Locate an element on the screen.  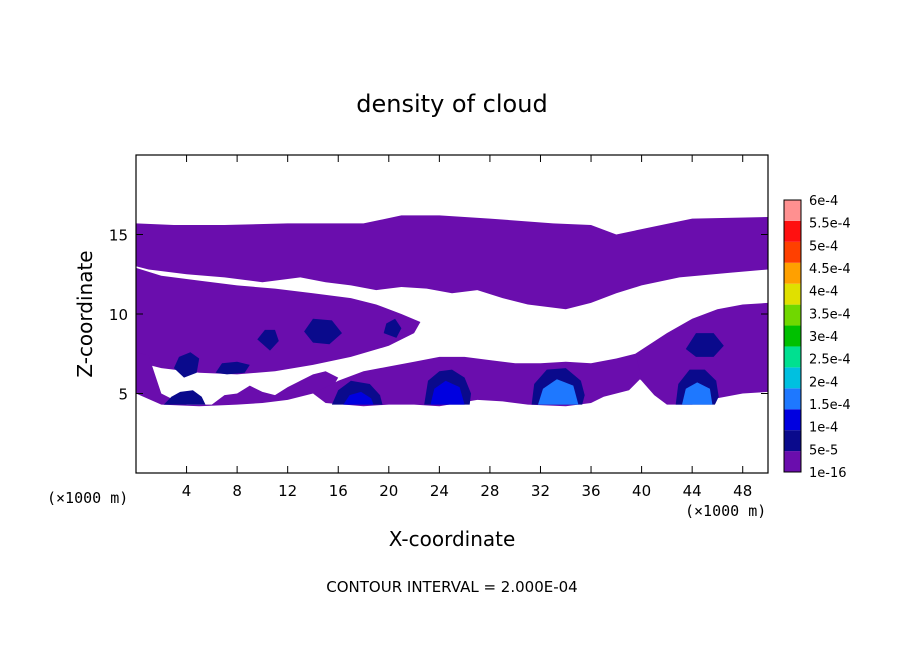
y-tick-label: 10 is located at coordinates (118, 315).